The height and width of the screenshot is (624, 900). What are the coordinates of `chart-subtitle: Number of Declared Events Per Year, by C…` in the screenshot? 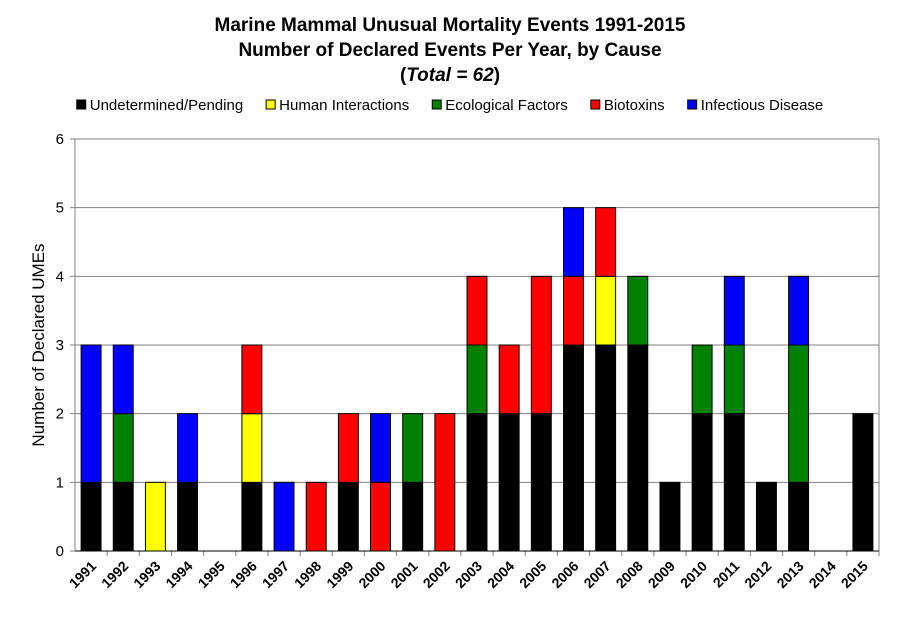 It's located at (449, 50).